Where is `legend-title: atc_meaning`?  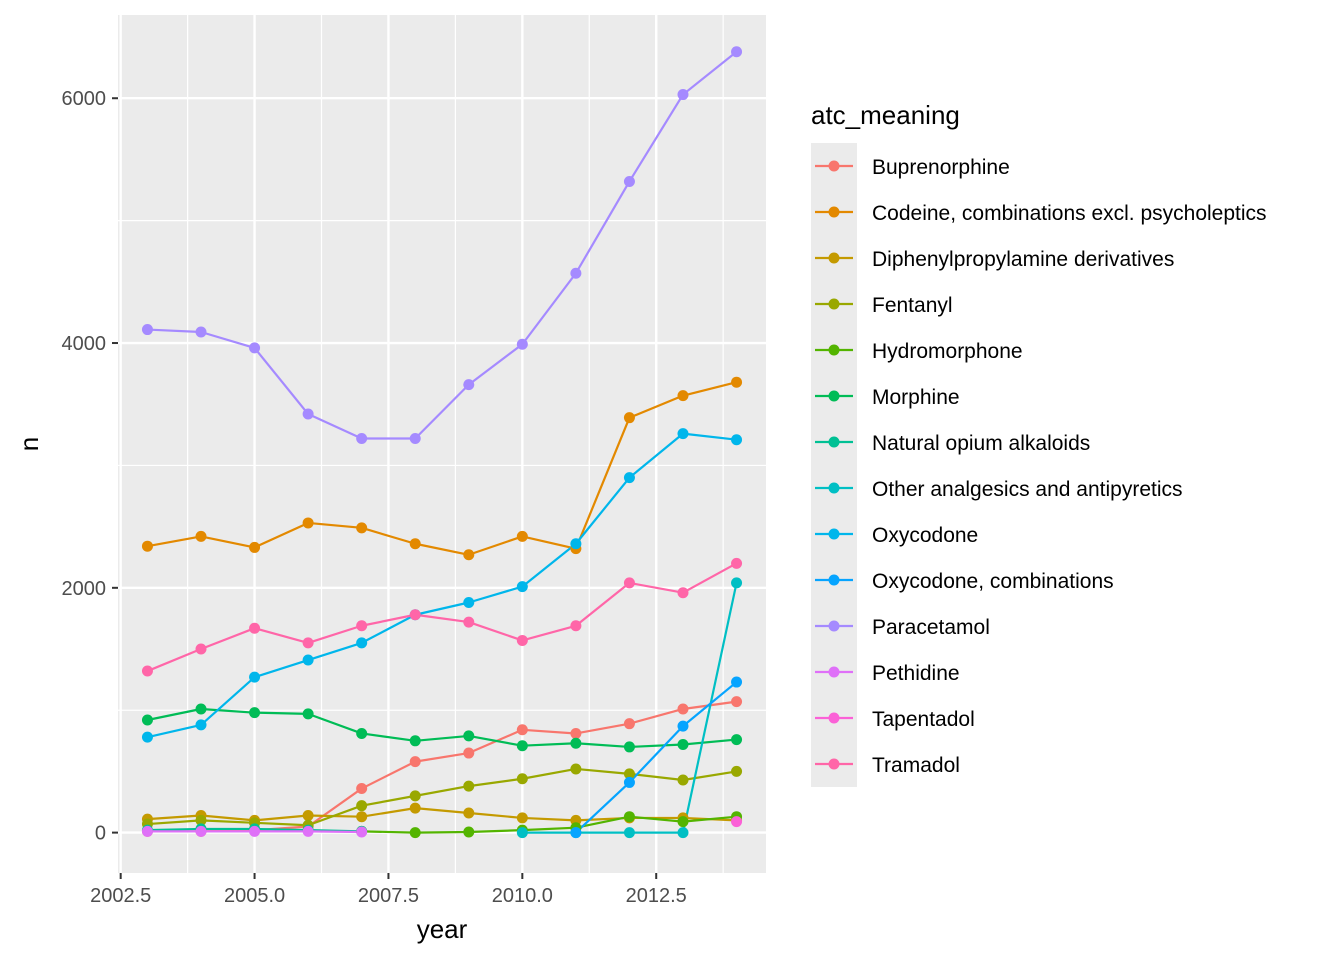
legend-title: atc_meaning is located at coordinates (885, 115).